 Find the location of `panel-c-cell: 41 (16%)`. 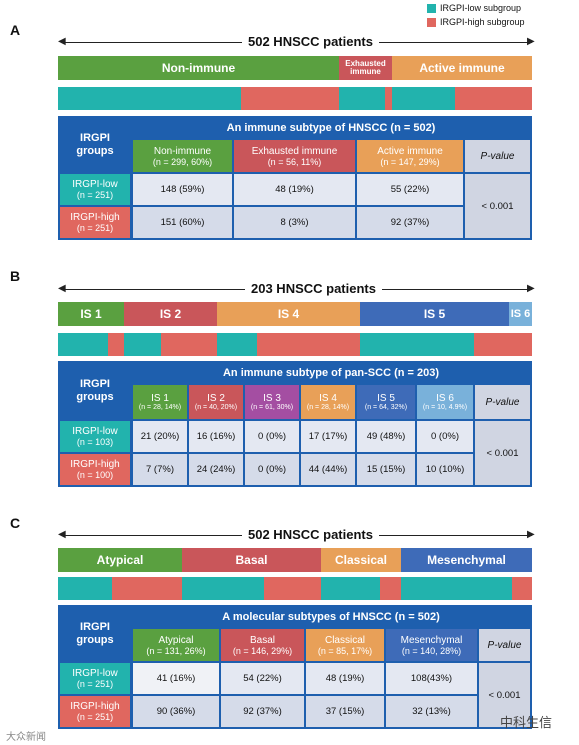

panel-c-cell: 41 (16%) is located at coordinates (176, 678).